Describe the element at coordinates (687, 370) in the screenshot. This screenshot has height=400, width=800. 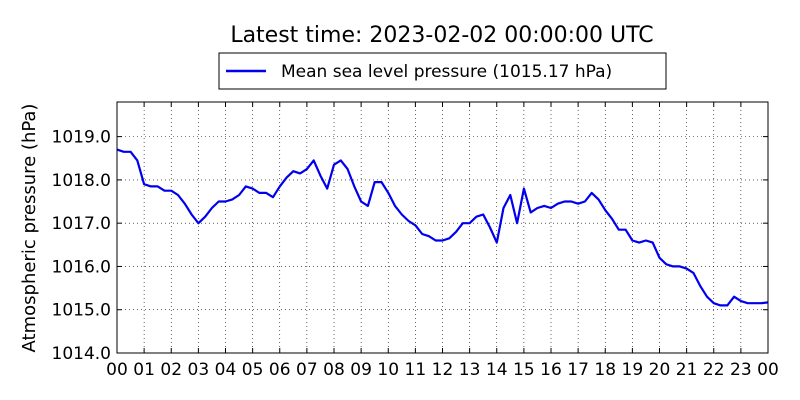
I see `x-tick-label: 21` at that location.